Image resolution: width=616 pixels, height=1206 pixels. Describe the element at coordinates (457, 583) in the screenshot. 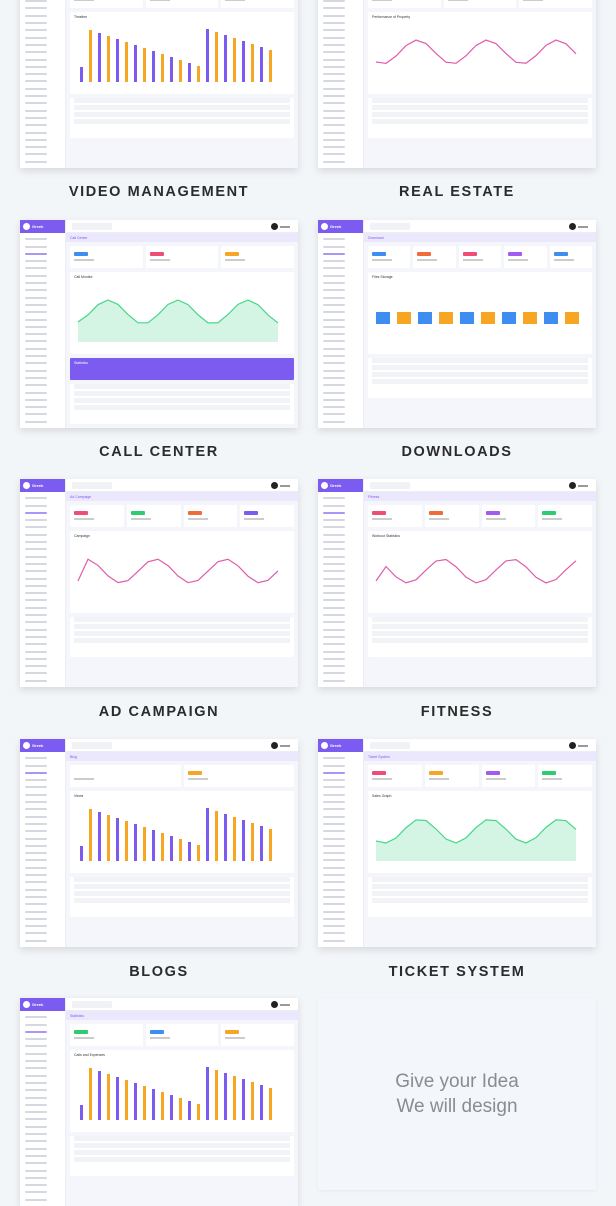

I see `dashboard-preview-card: Greek Fitness Workout Statistics` at that location.